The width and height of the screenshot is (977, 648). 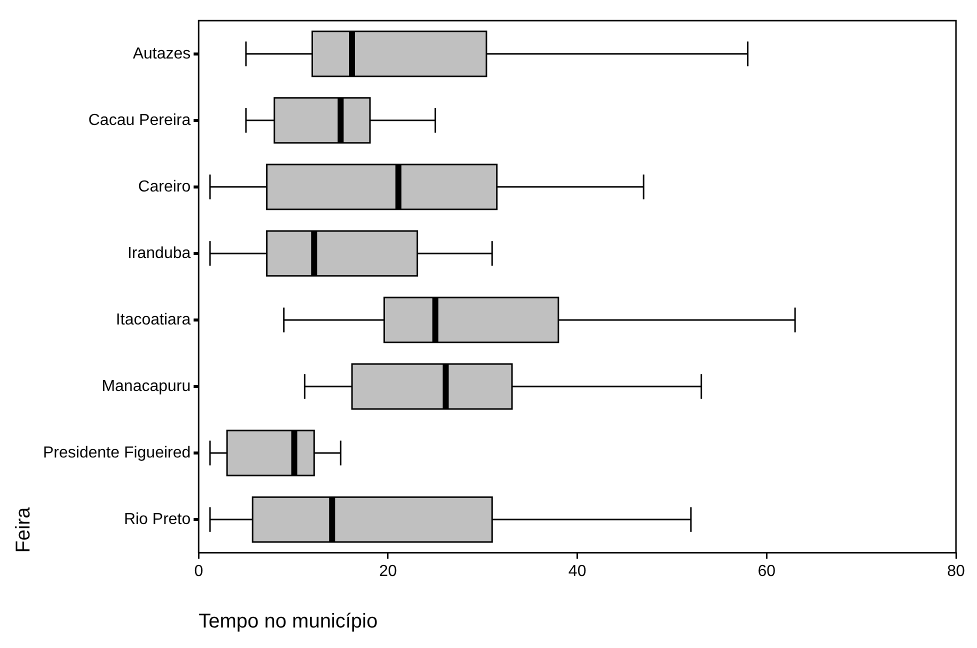 What do you see at coordinates (159, 253) in the screenshot?
I see `y-tick-label: Iranduba` at bounding box center [159, 253].